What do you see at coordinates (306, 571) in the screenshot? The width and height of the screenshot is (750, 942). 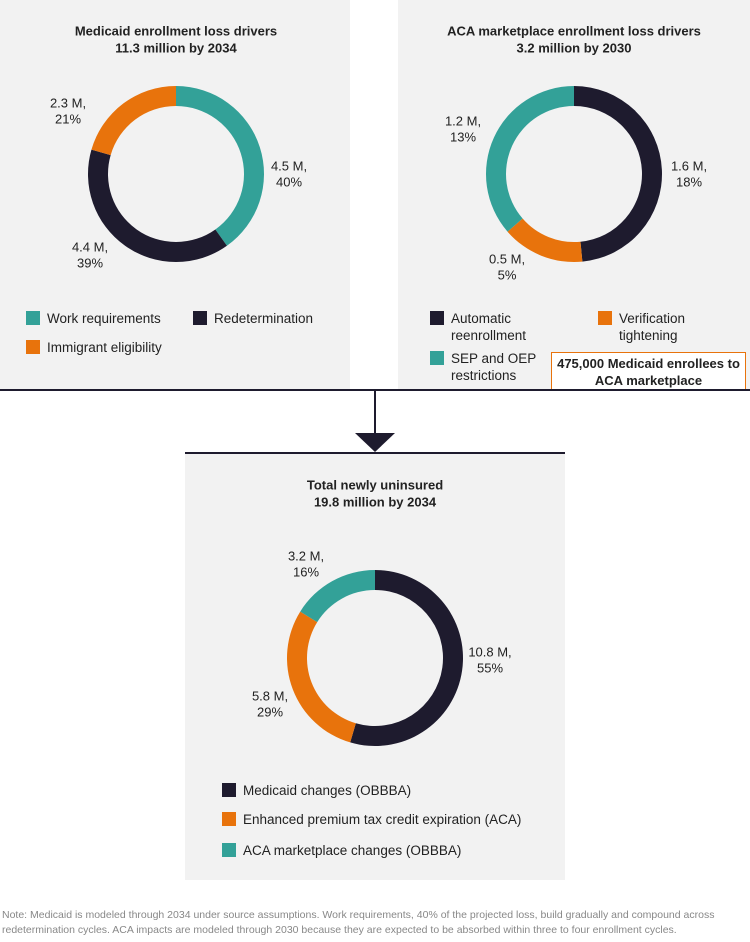 I see `data-label: 16%` at bounding box center [306, 571].